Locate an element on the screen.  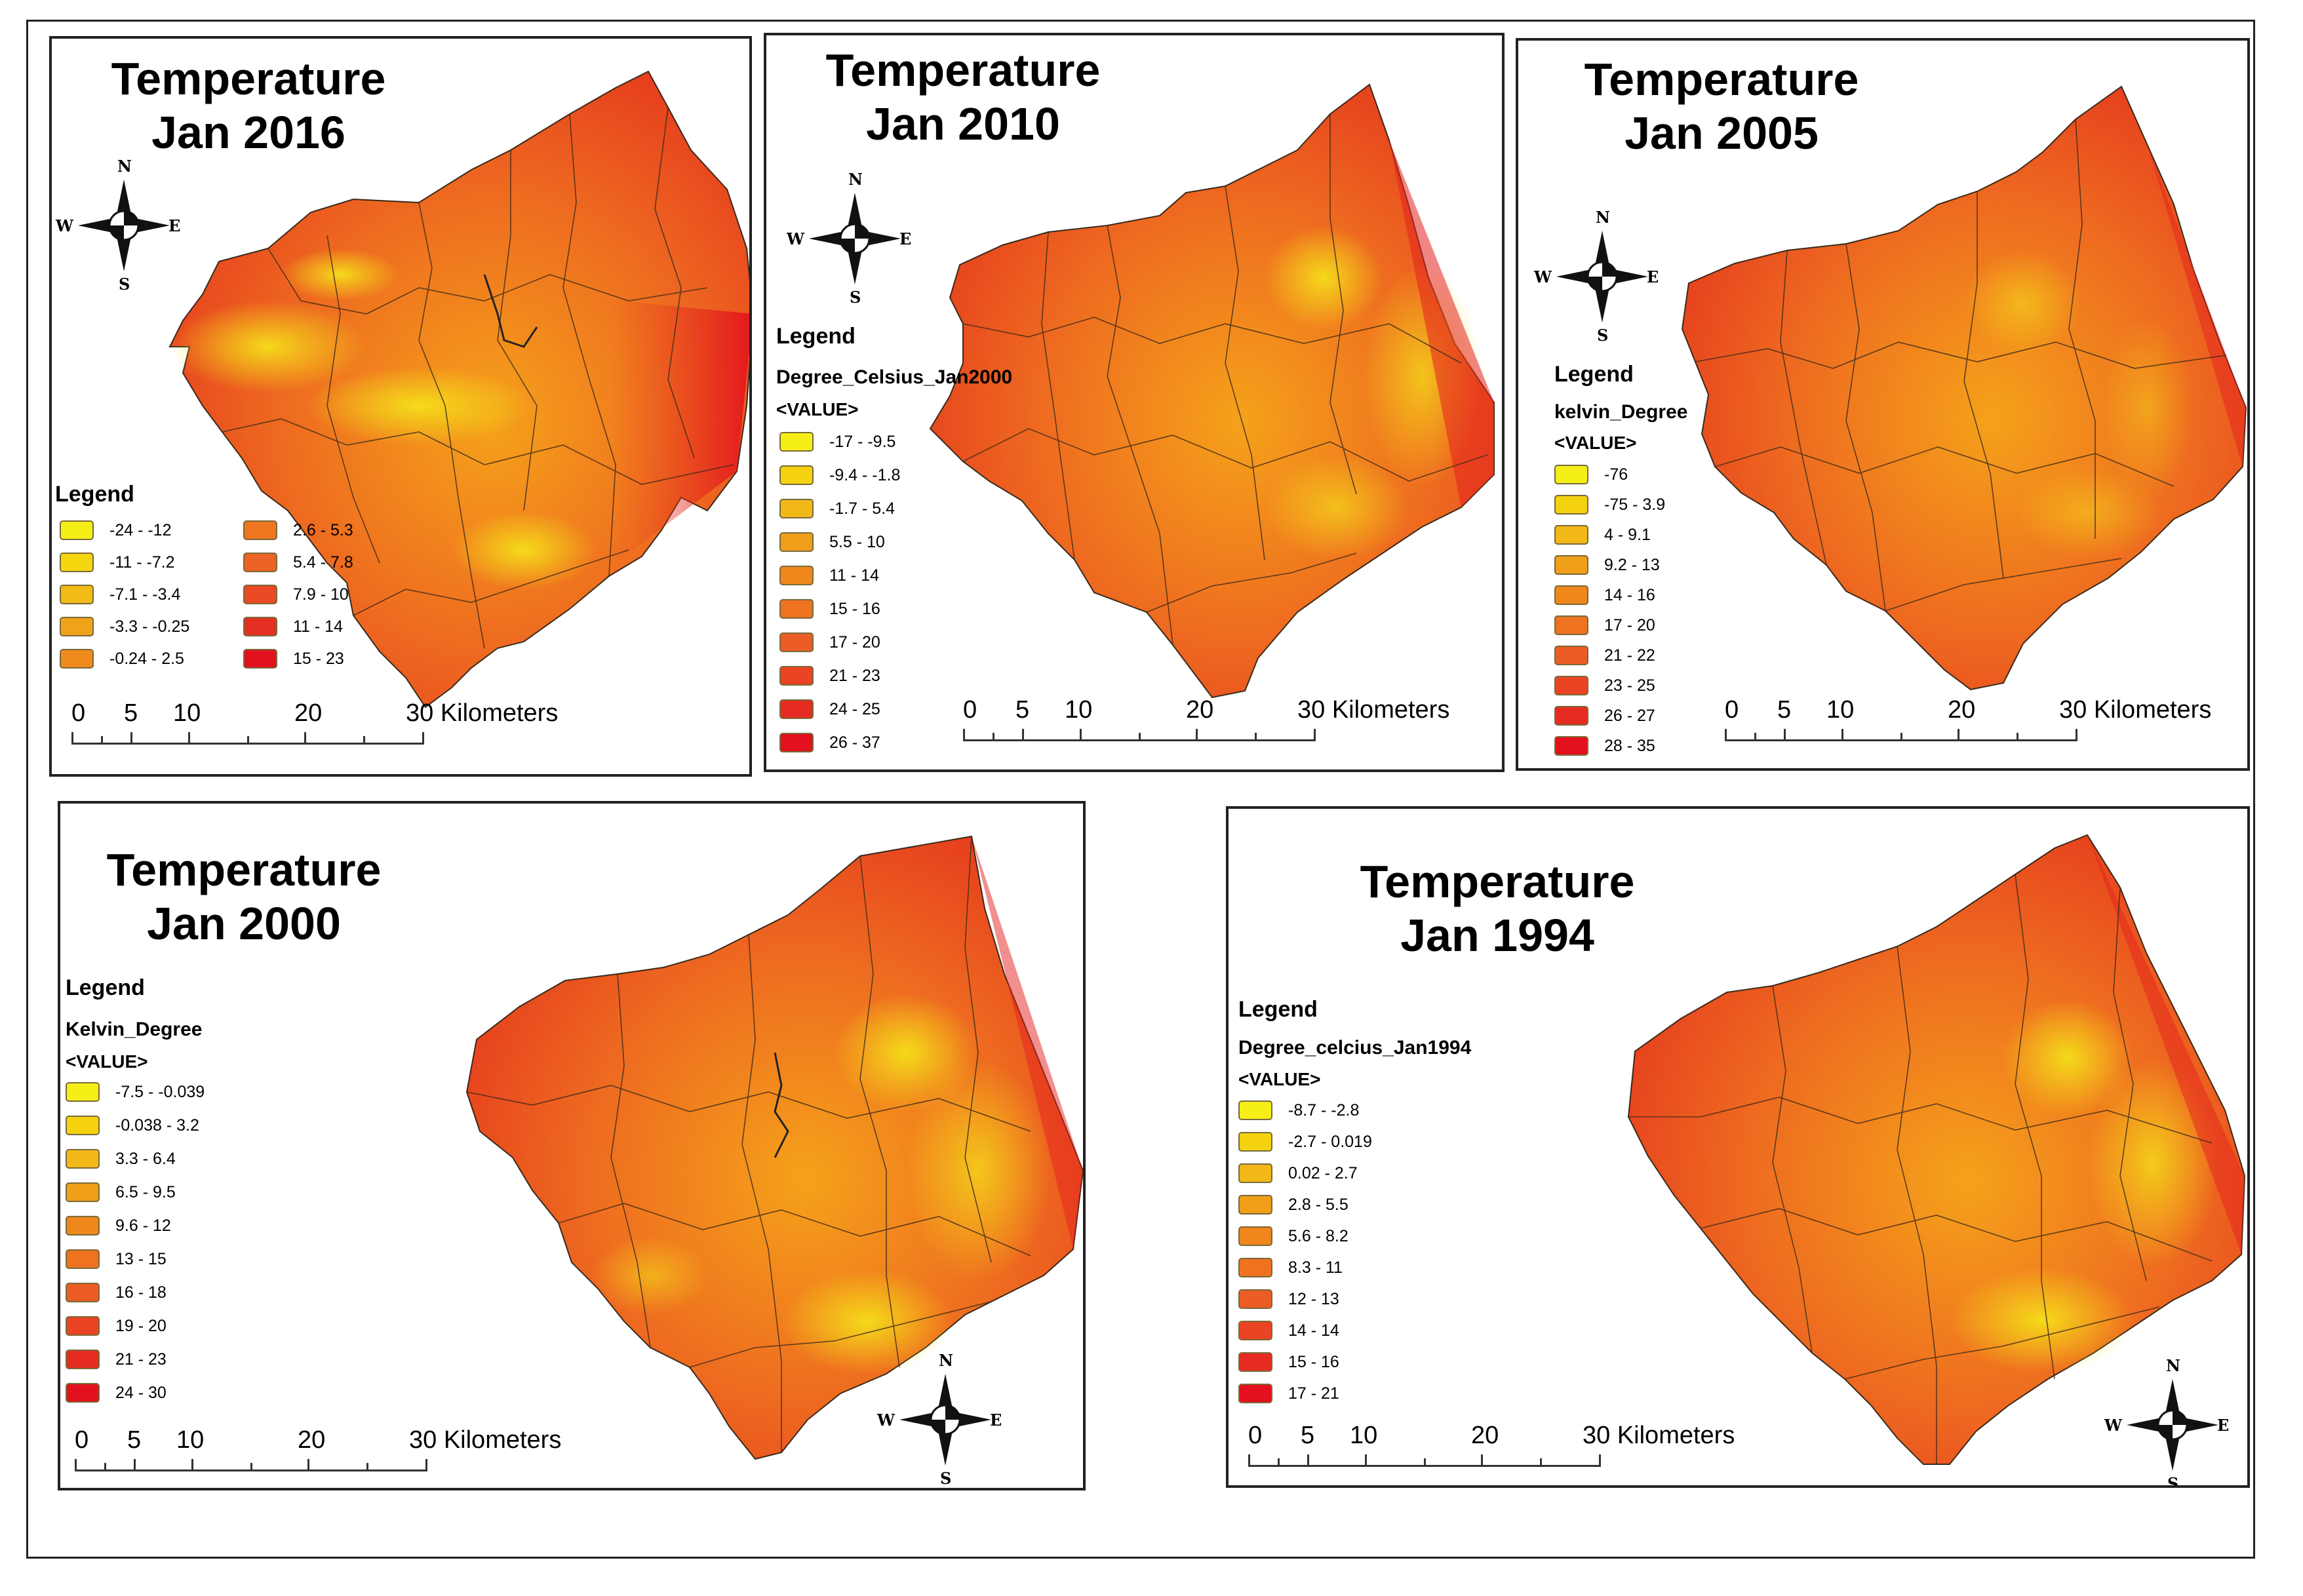
legend-label: 15 - 16 is located at coordinates (854, 608).